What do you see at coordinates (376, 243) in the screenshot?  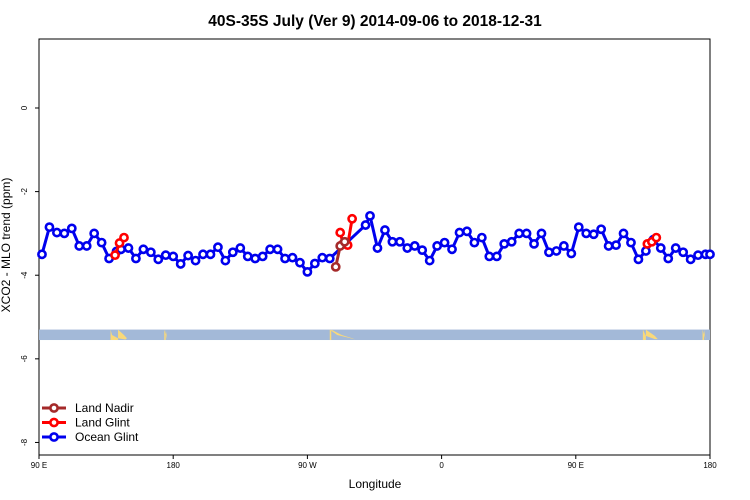 I see `series-layer` at bounding box center [376, 243].